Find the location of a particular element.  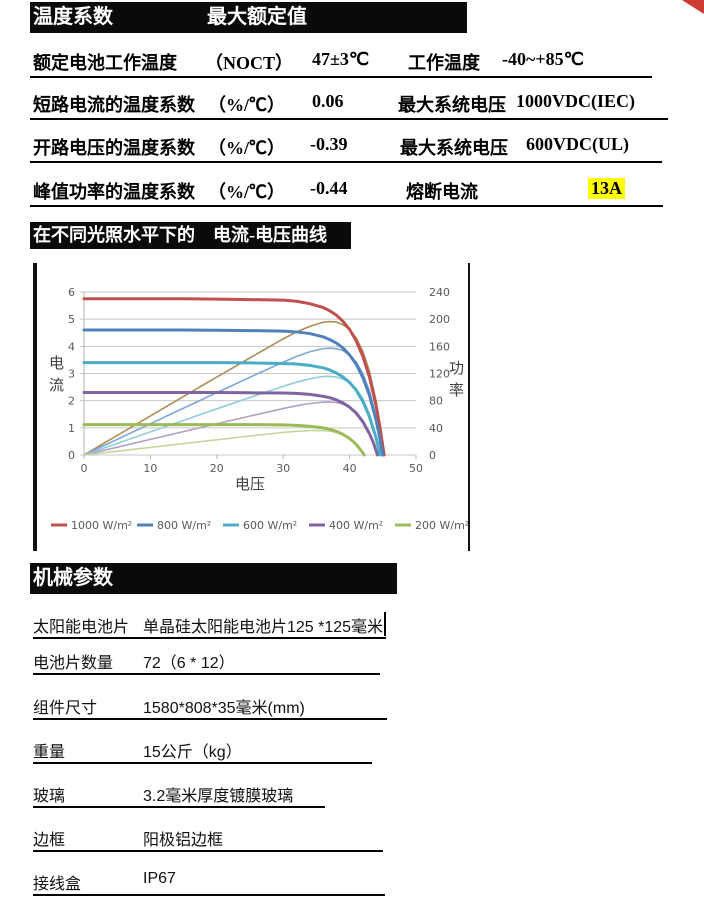

iv-curve-200 W/m² is located at coordinates (224, 440).